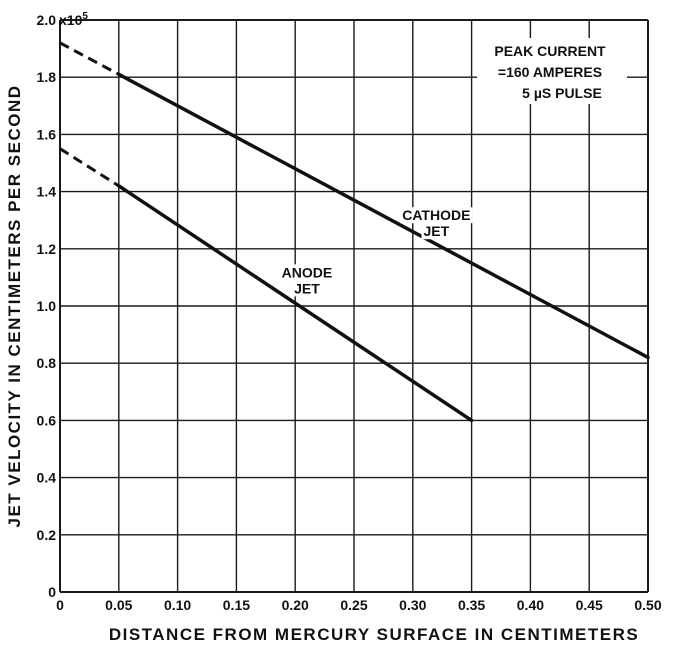  I want to click on anode-jet-label: JET, so click(307, 288).